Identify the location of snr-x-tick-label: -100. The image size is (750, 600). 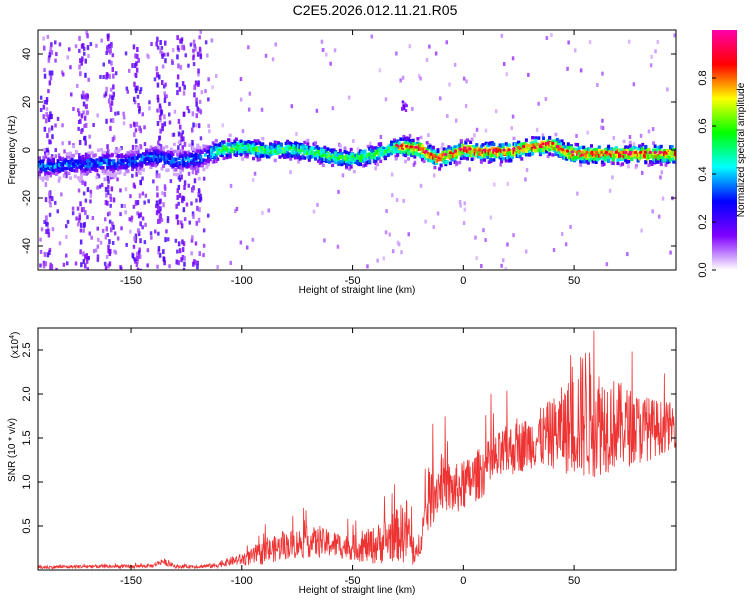
(242, 581).